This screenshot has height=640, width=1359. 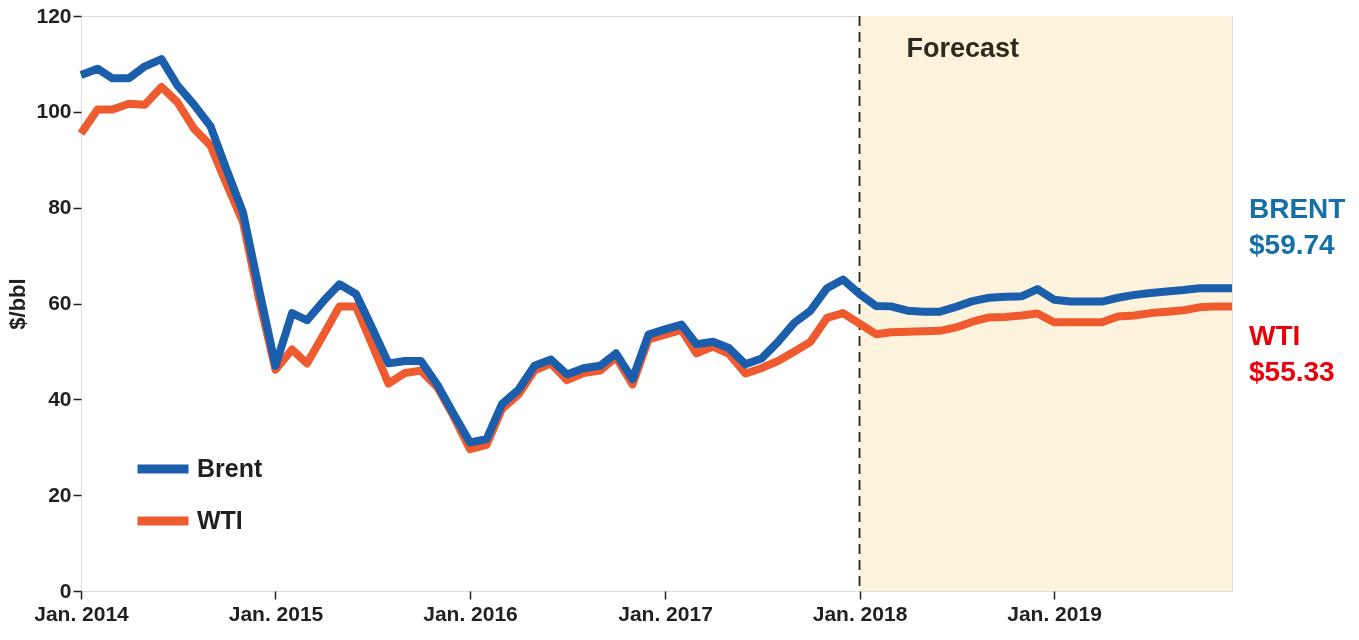 I want to click on y-tick-label: 40, so click(x=60, y=398).